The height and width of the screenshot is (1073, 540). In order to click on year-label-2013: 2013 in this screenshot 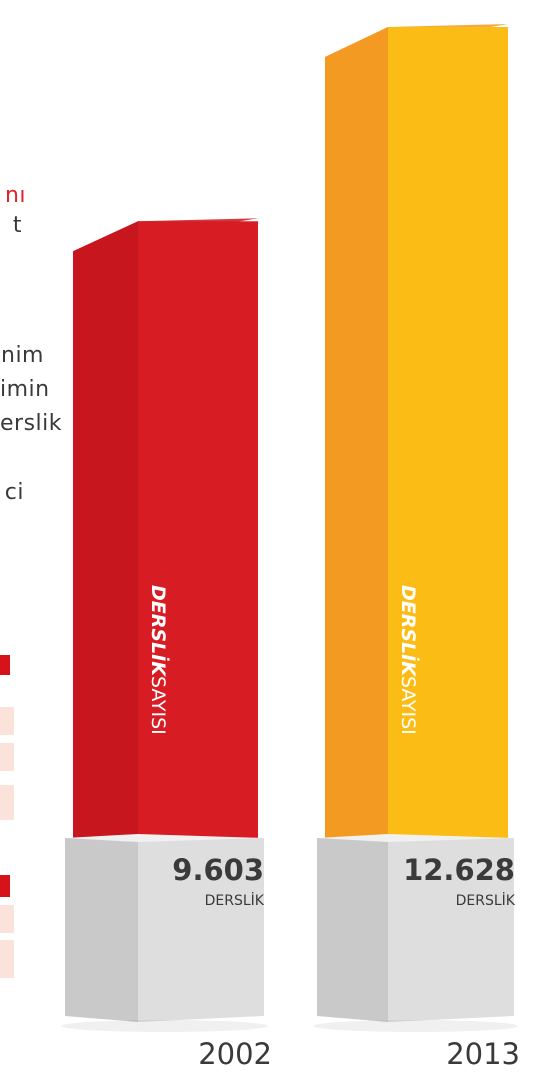, I will do `click(483, 1054)`.